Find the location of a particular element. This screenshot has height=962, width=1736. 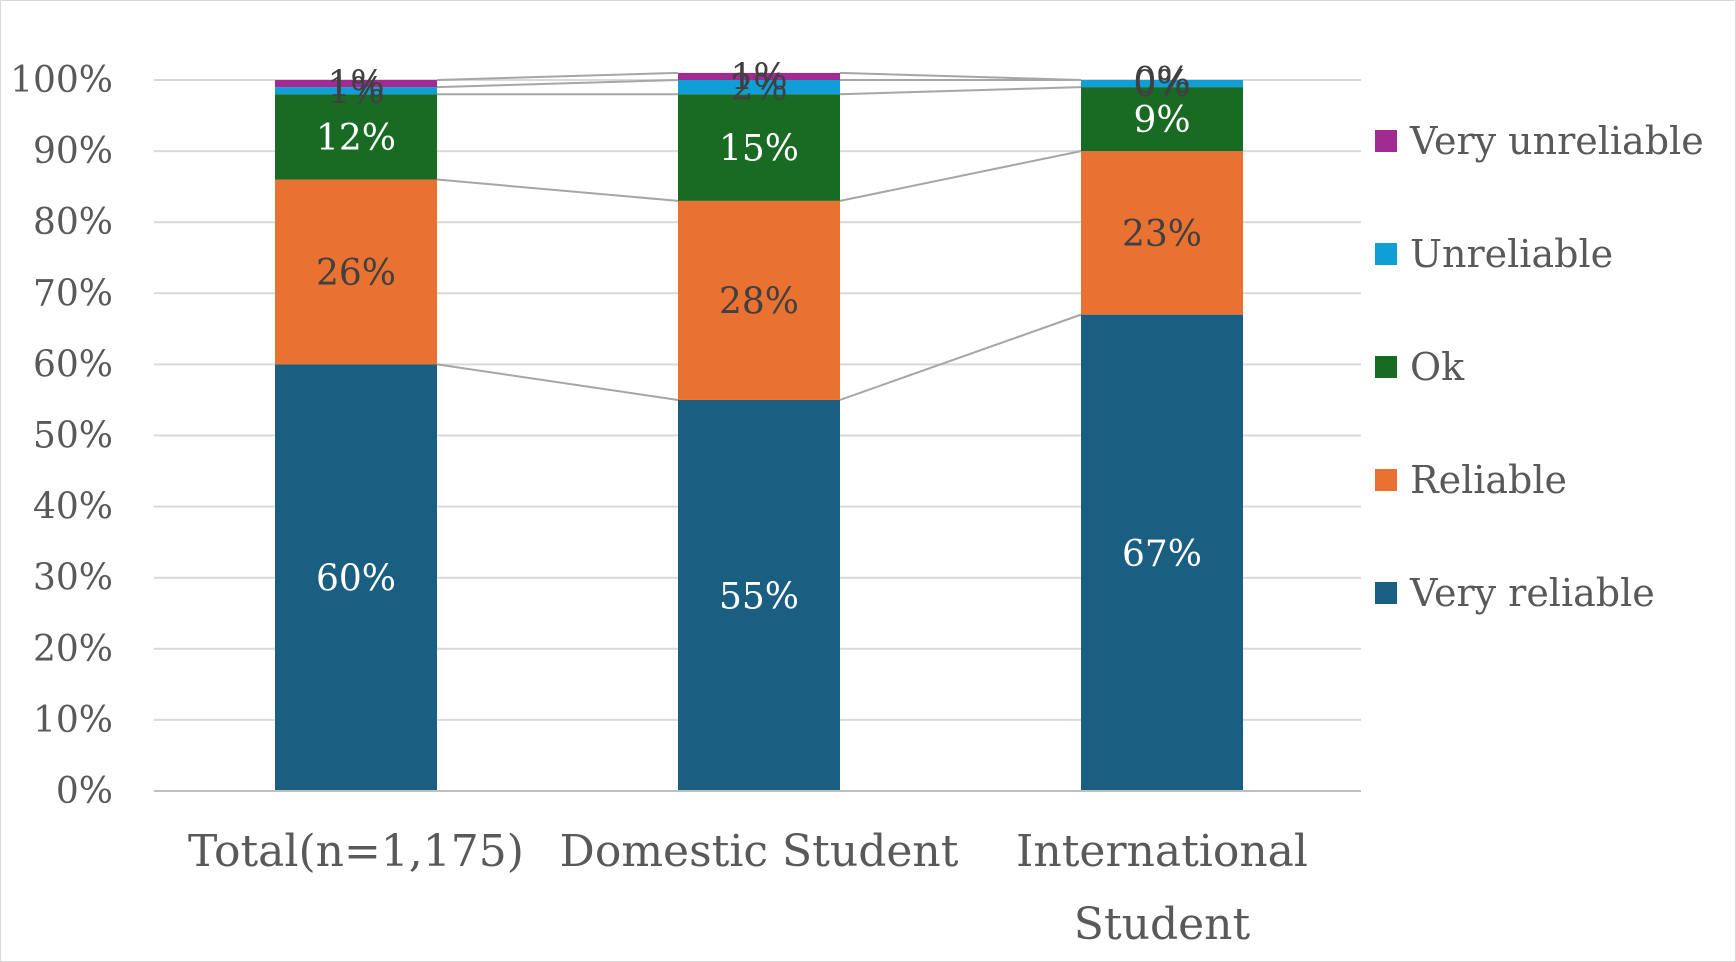

legend-label: Very reliable is located at coordinates (1532, 593).